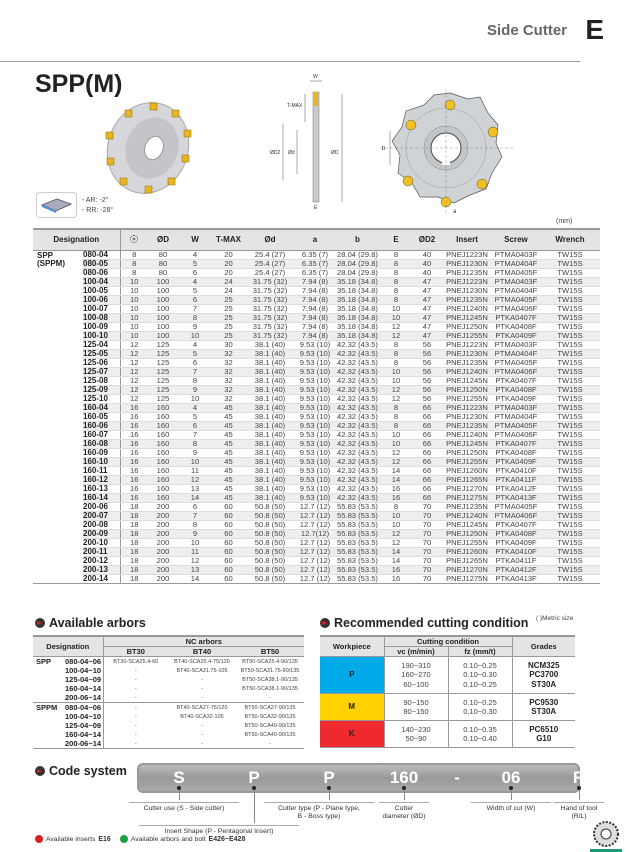 The height and width of the screenshot is (852, 629). What do you see at coordinates (203, 641) in the screenshot?
I see `nc-arbors-header: NC arbors` at bounding box center [203, 641].